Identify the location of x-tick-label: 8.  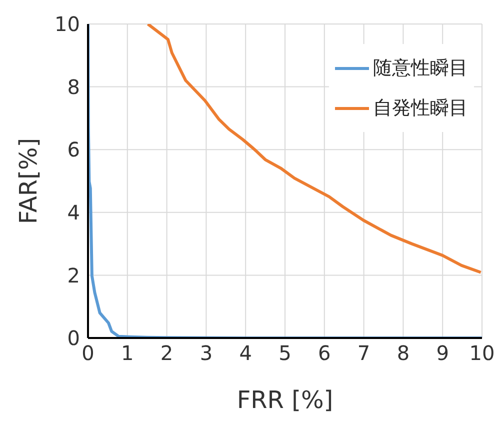
(403, 353).